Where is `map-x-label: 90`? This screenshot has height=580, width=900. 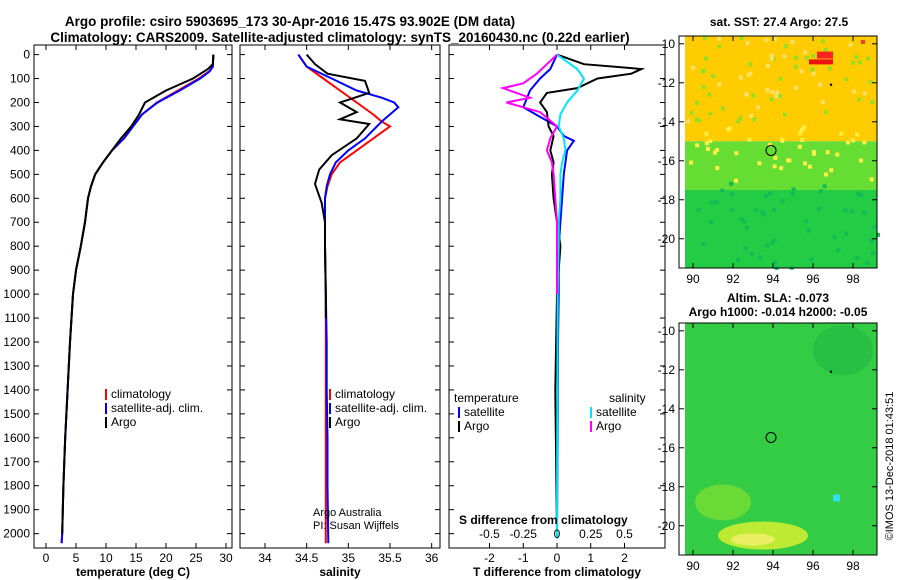
map-x-label: 90 is located at coordinates (693, 566).